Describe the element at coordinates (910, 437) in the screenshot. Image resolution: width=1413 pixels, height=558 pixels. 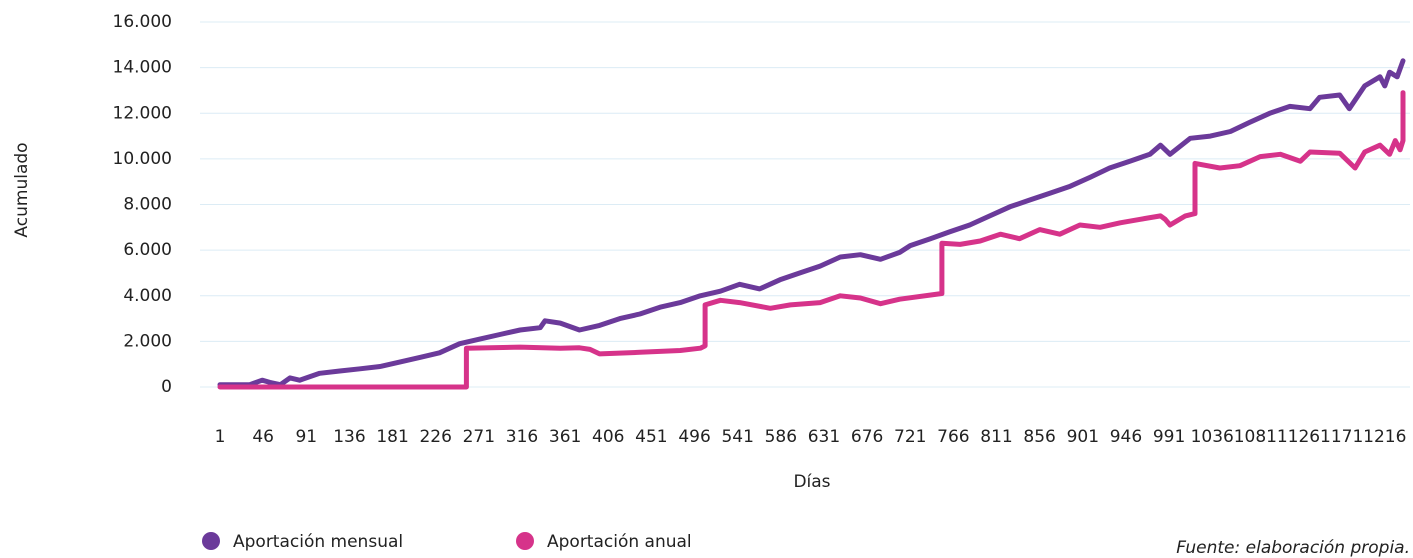
I see `x-tick-label: 721` at that location.